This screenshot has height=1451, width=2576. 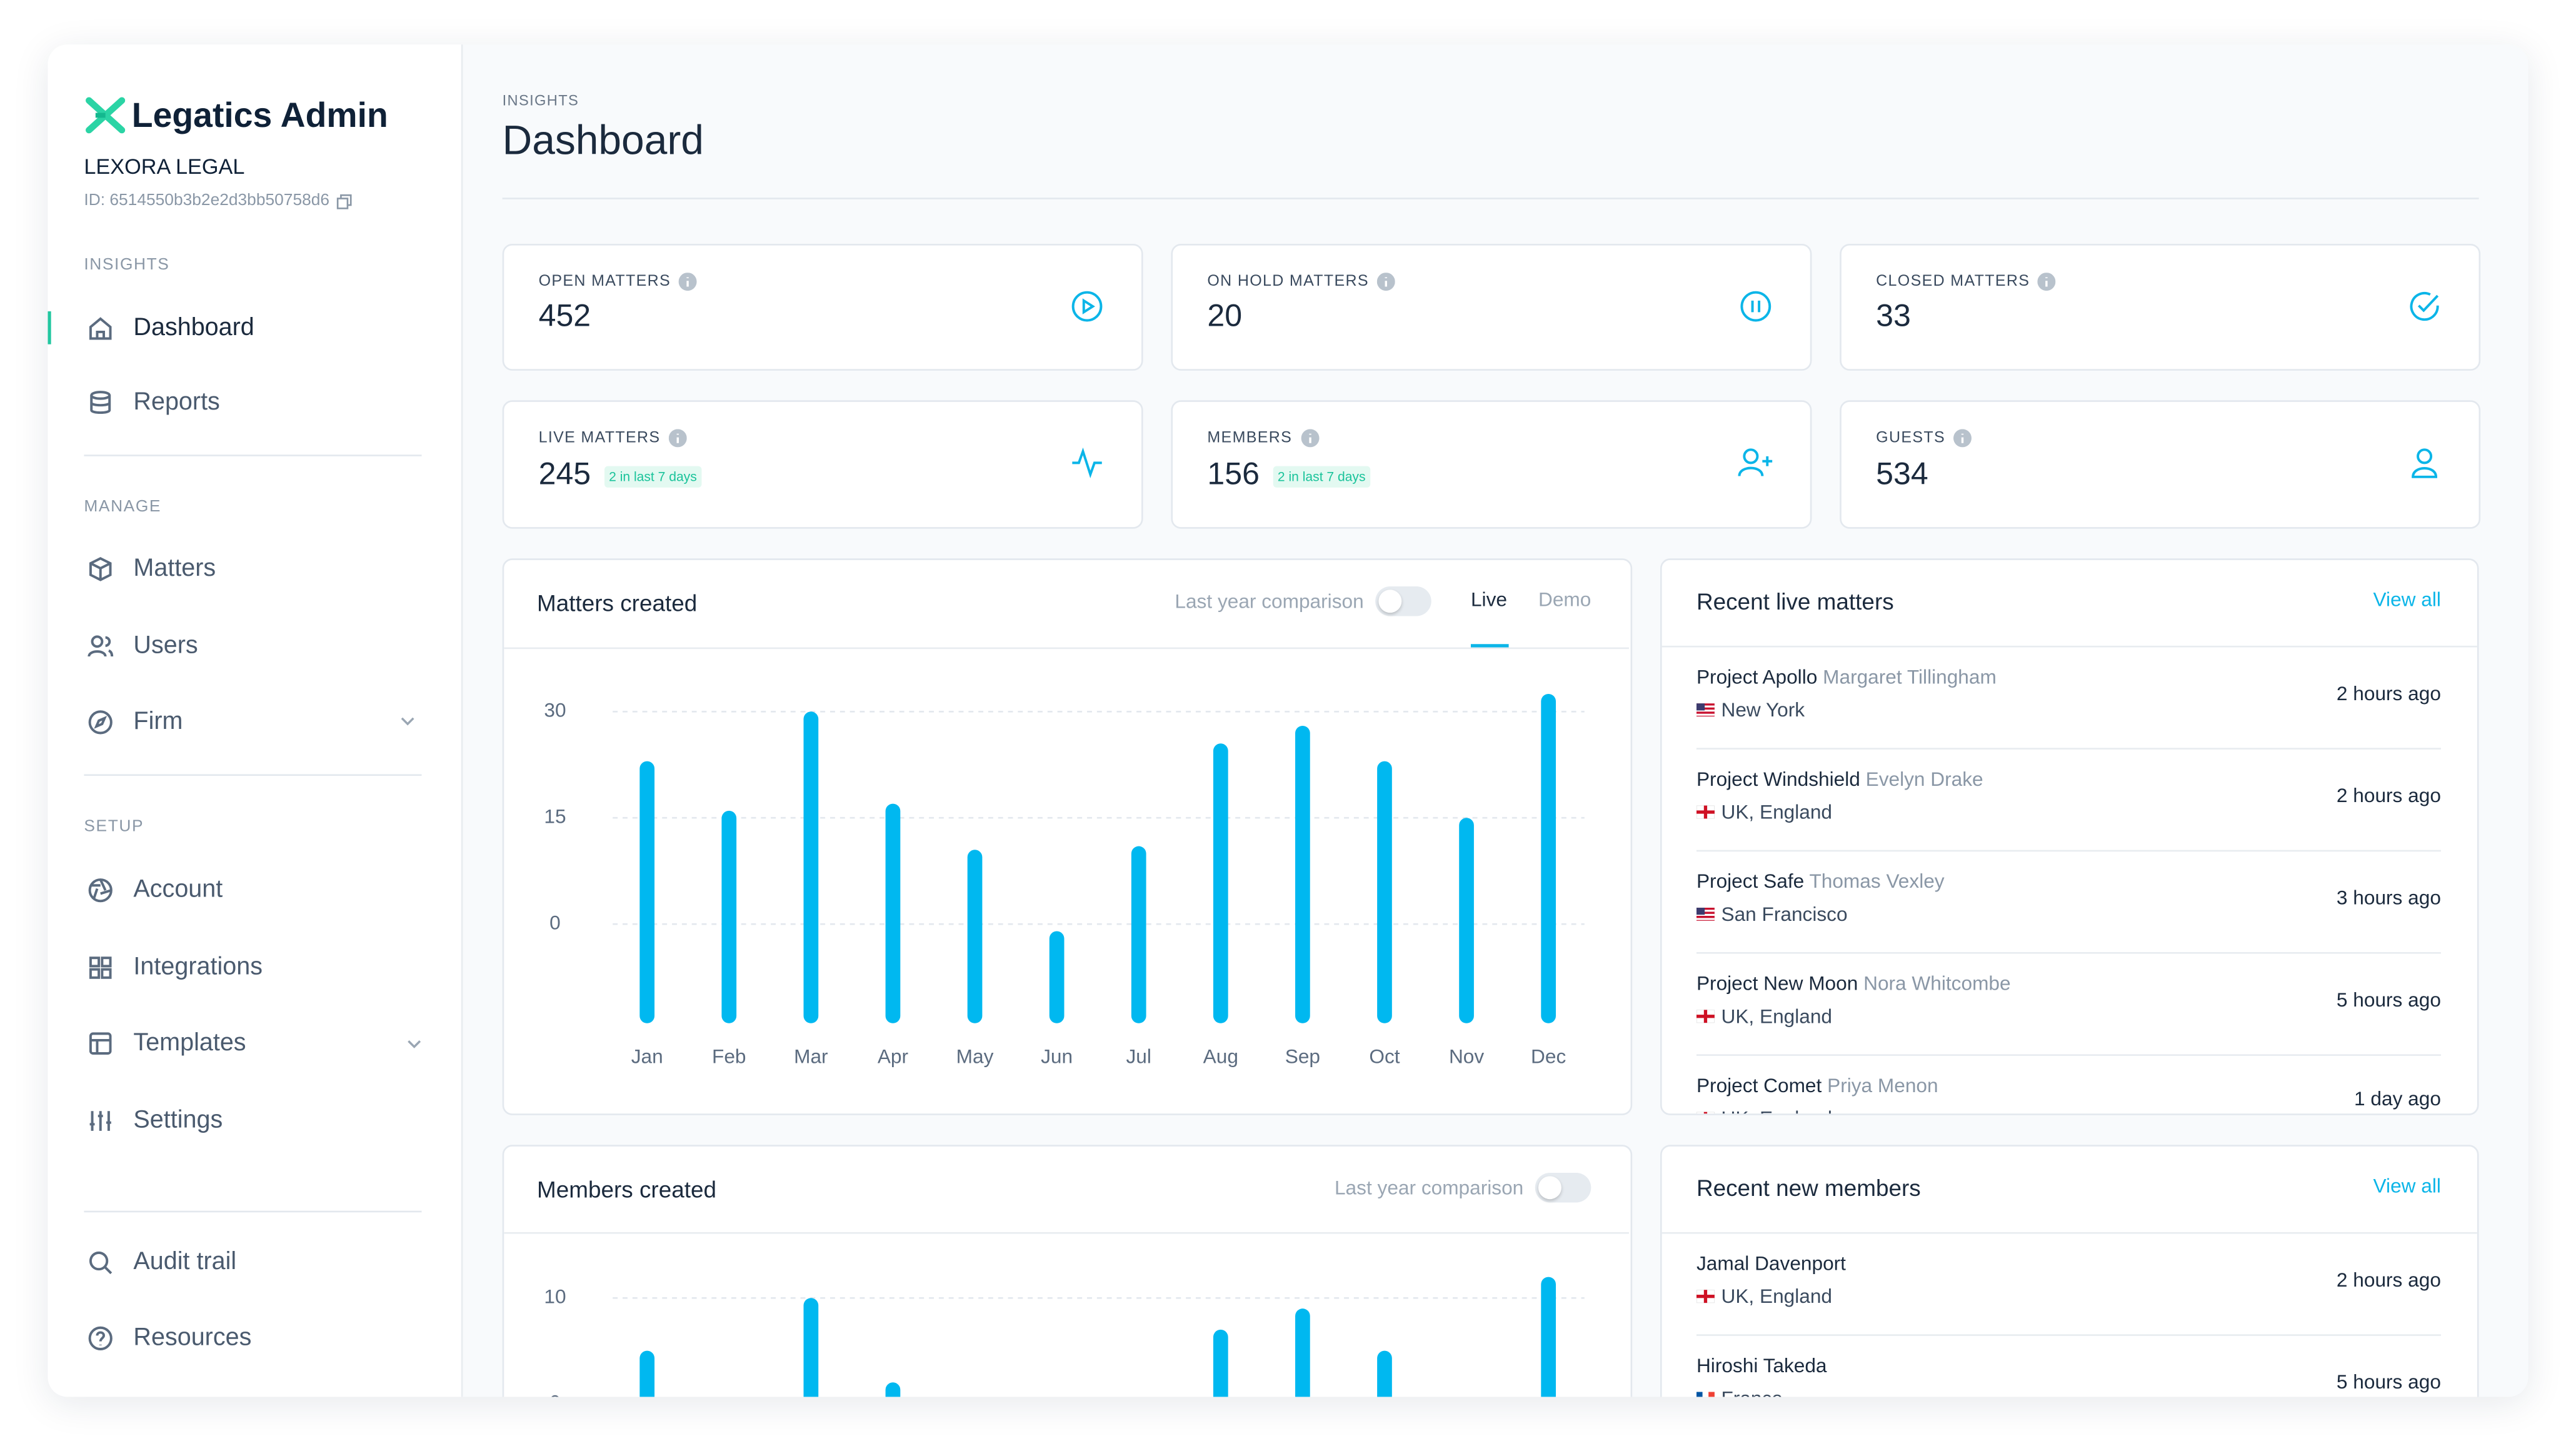 What do you see at coordinates (555, 923) in the screenshot?
I see `y-tick-label: 0` at bounding box center [555, 923].